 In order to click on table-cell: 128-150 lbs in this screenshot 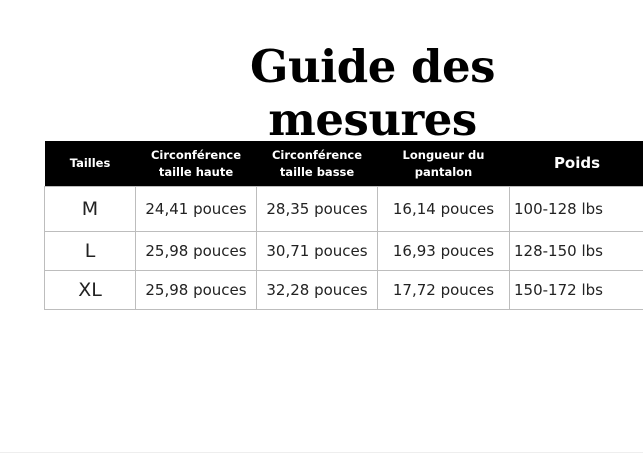, I will do `click(576, 251)`.